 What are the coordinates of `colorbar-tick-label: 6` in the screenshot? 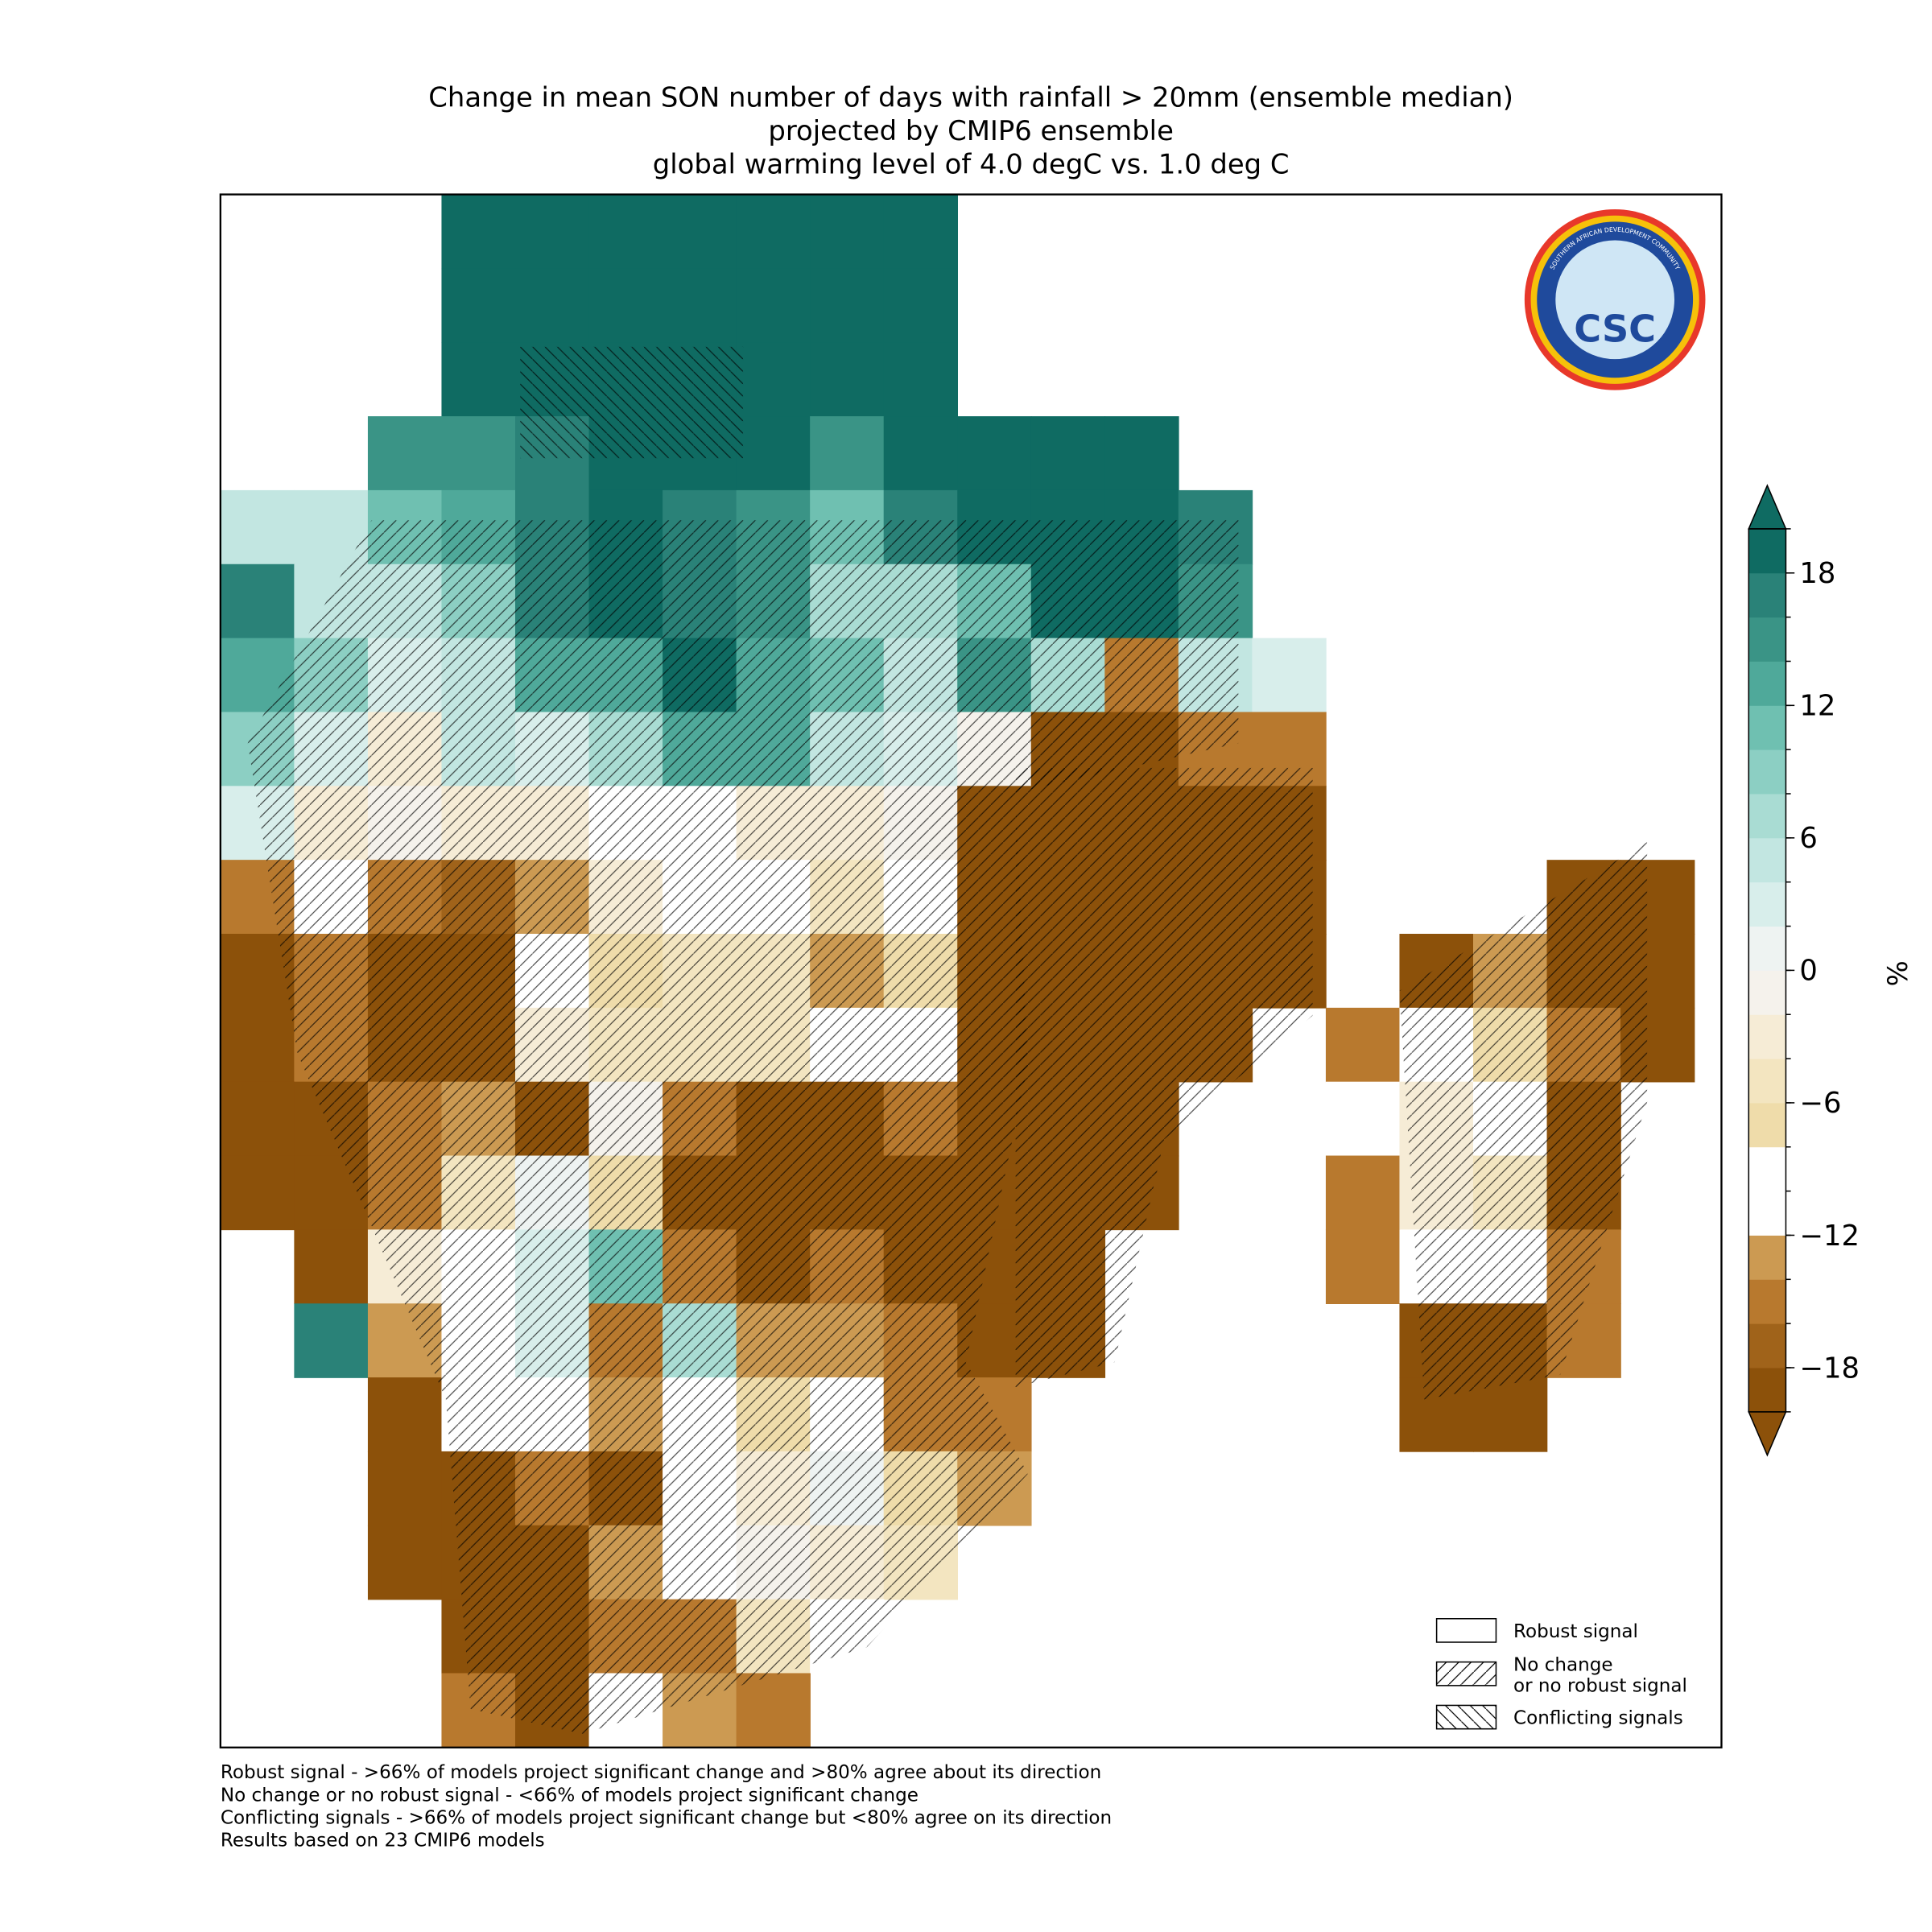 It's located at (1808, 838).